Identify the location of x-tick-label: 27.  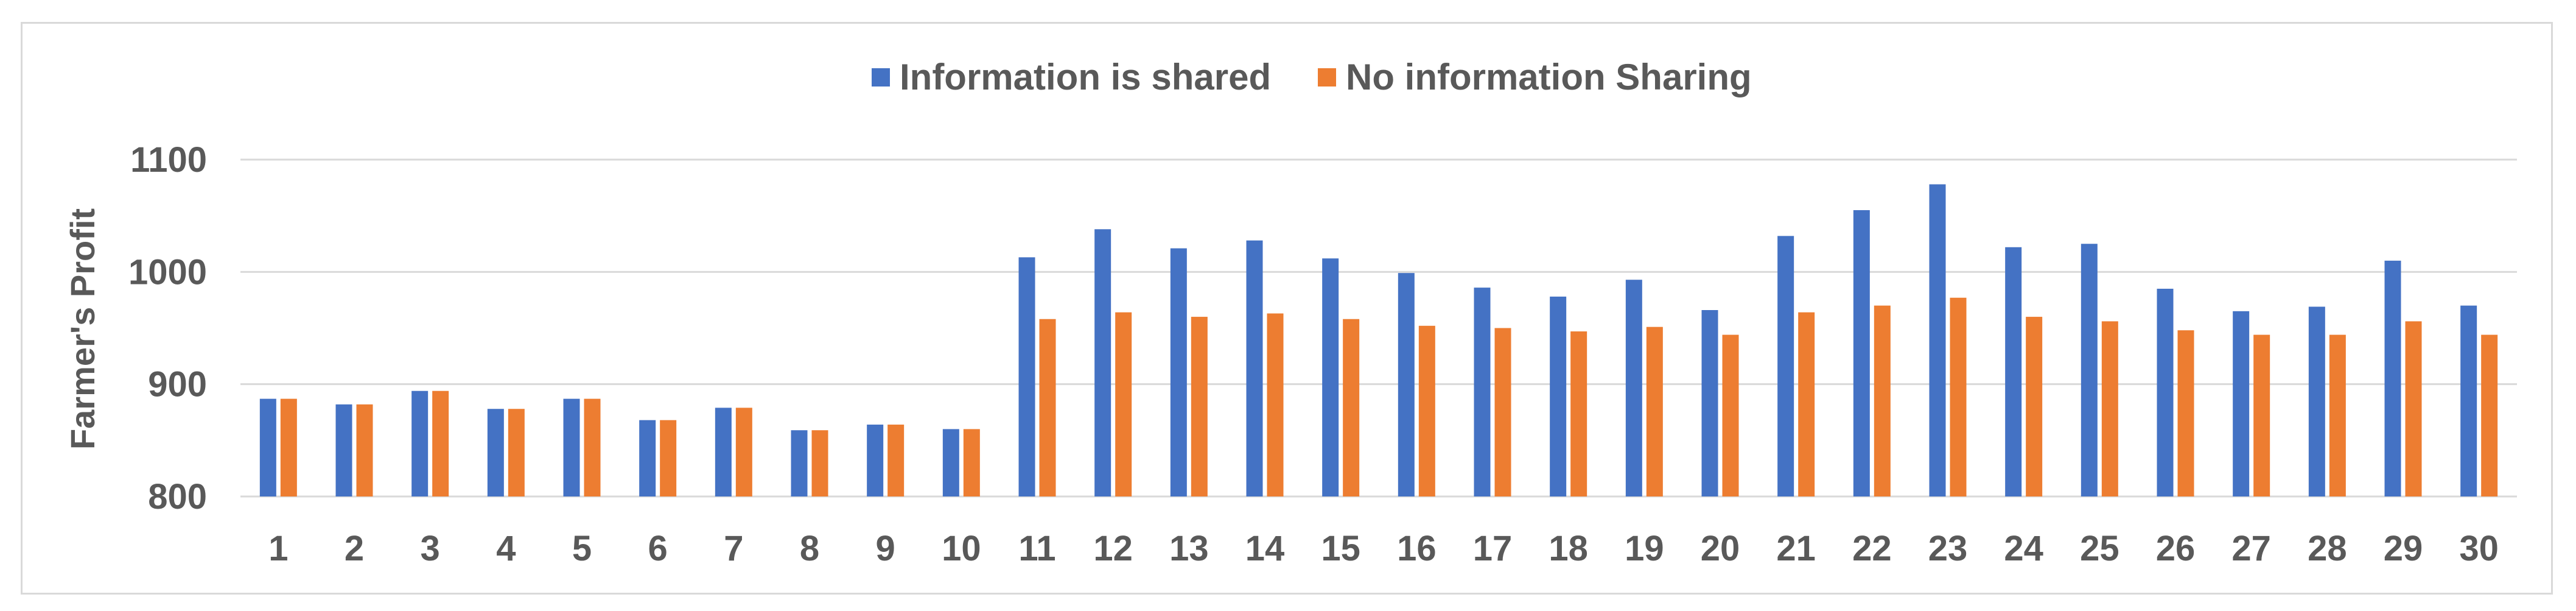
(2251, 548).